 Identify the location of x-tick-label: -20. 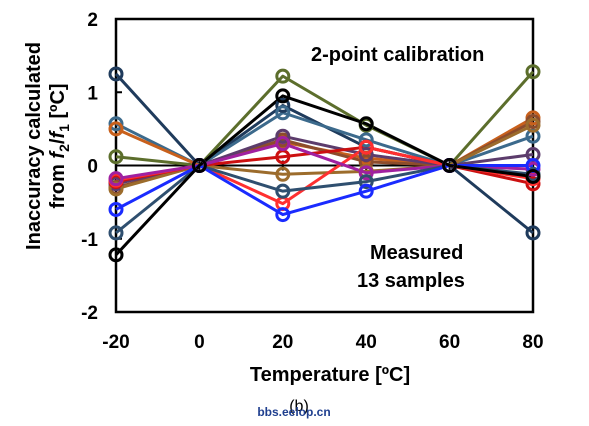
(115, 342).